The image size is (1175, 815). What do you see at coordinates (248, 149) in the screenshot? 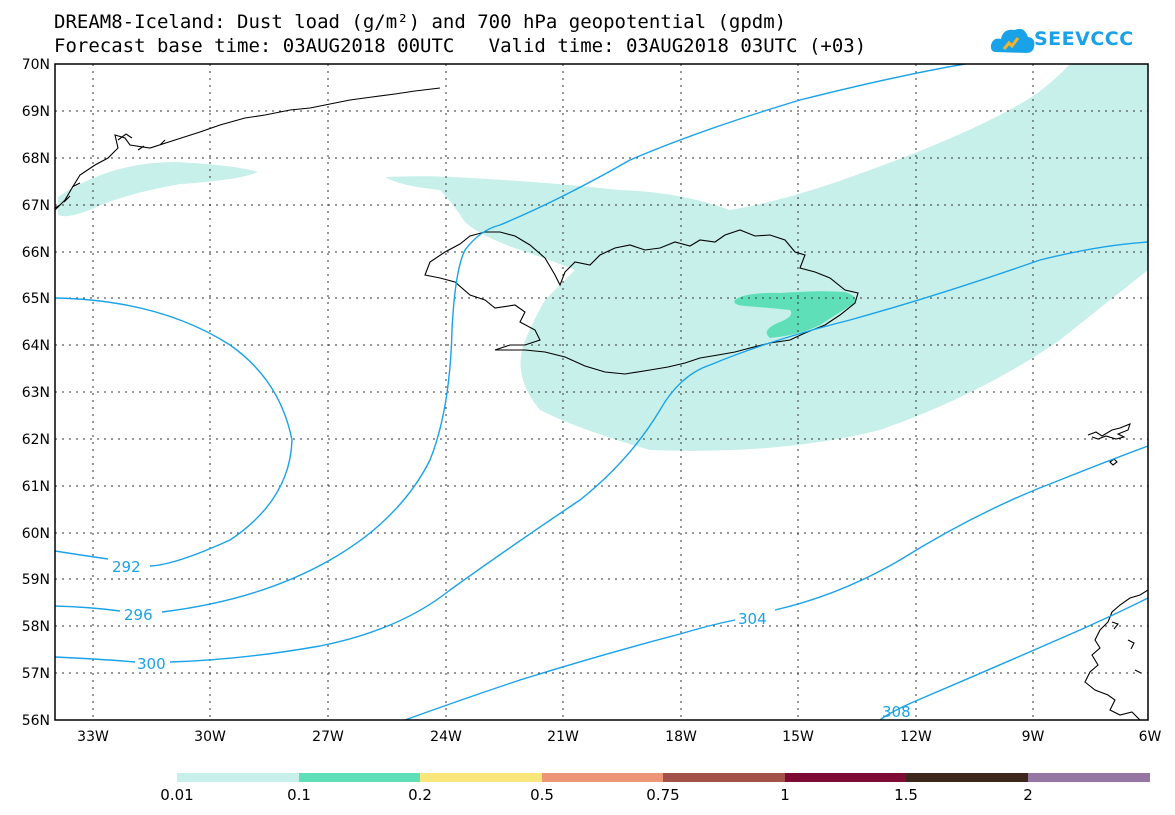
I see `greenland-coast` at bounding box center [248, 149].